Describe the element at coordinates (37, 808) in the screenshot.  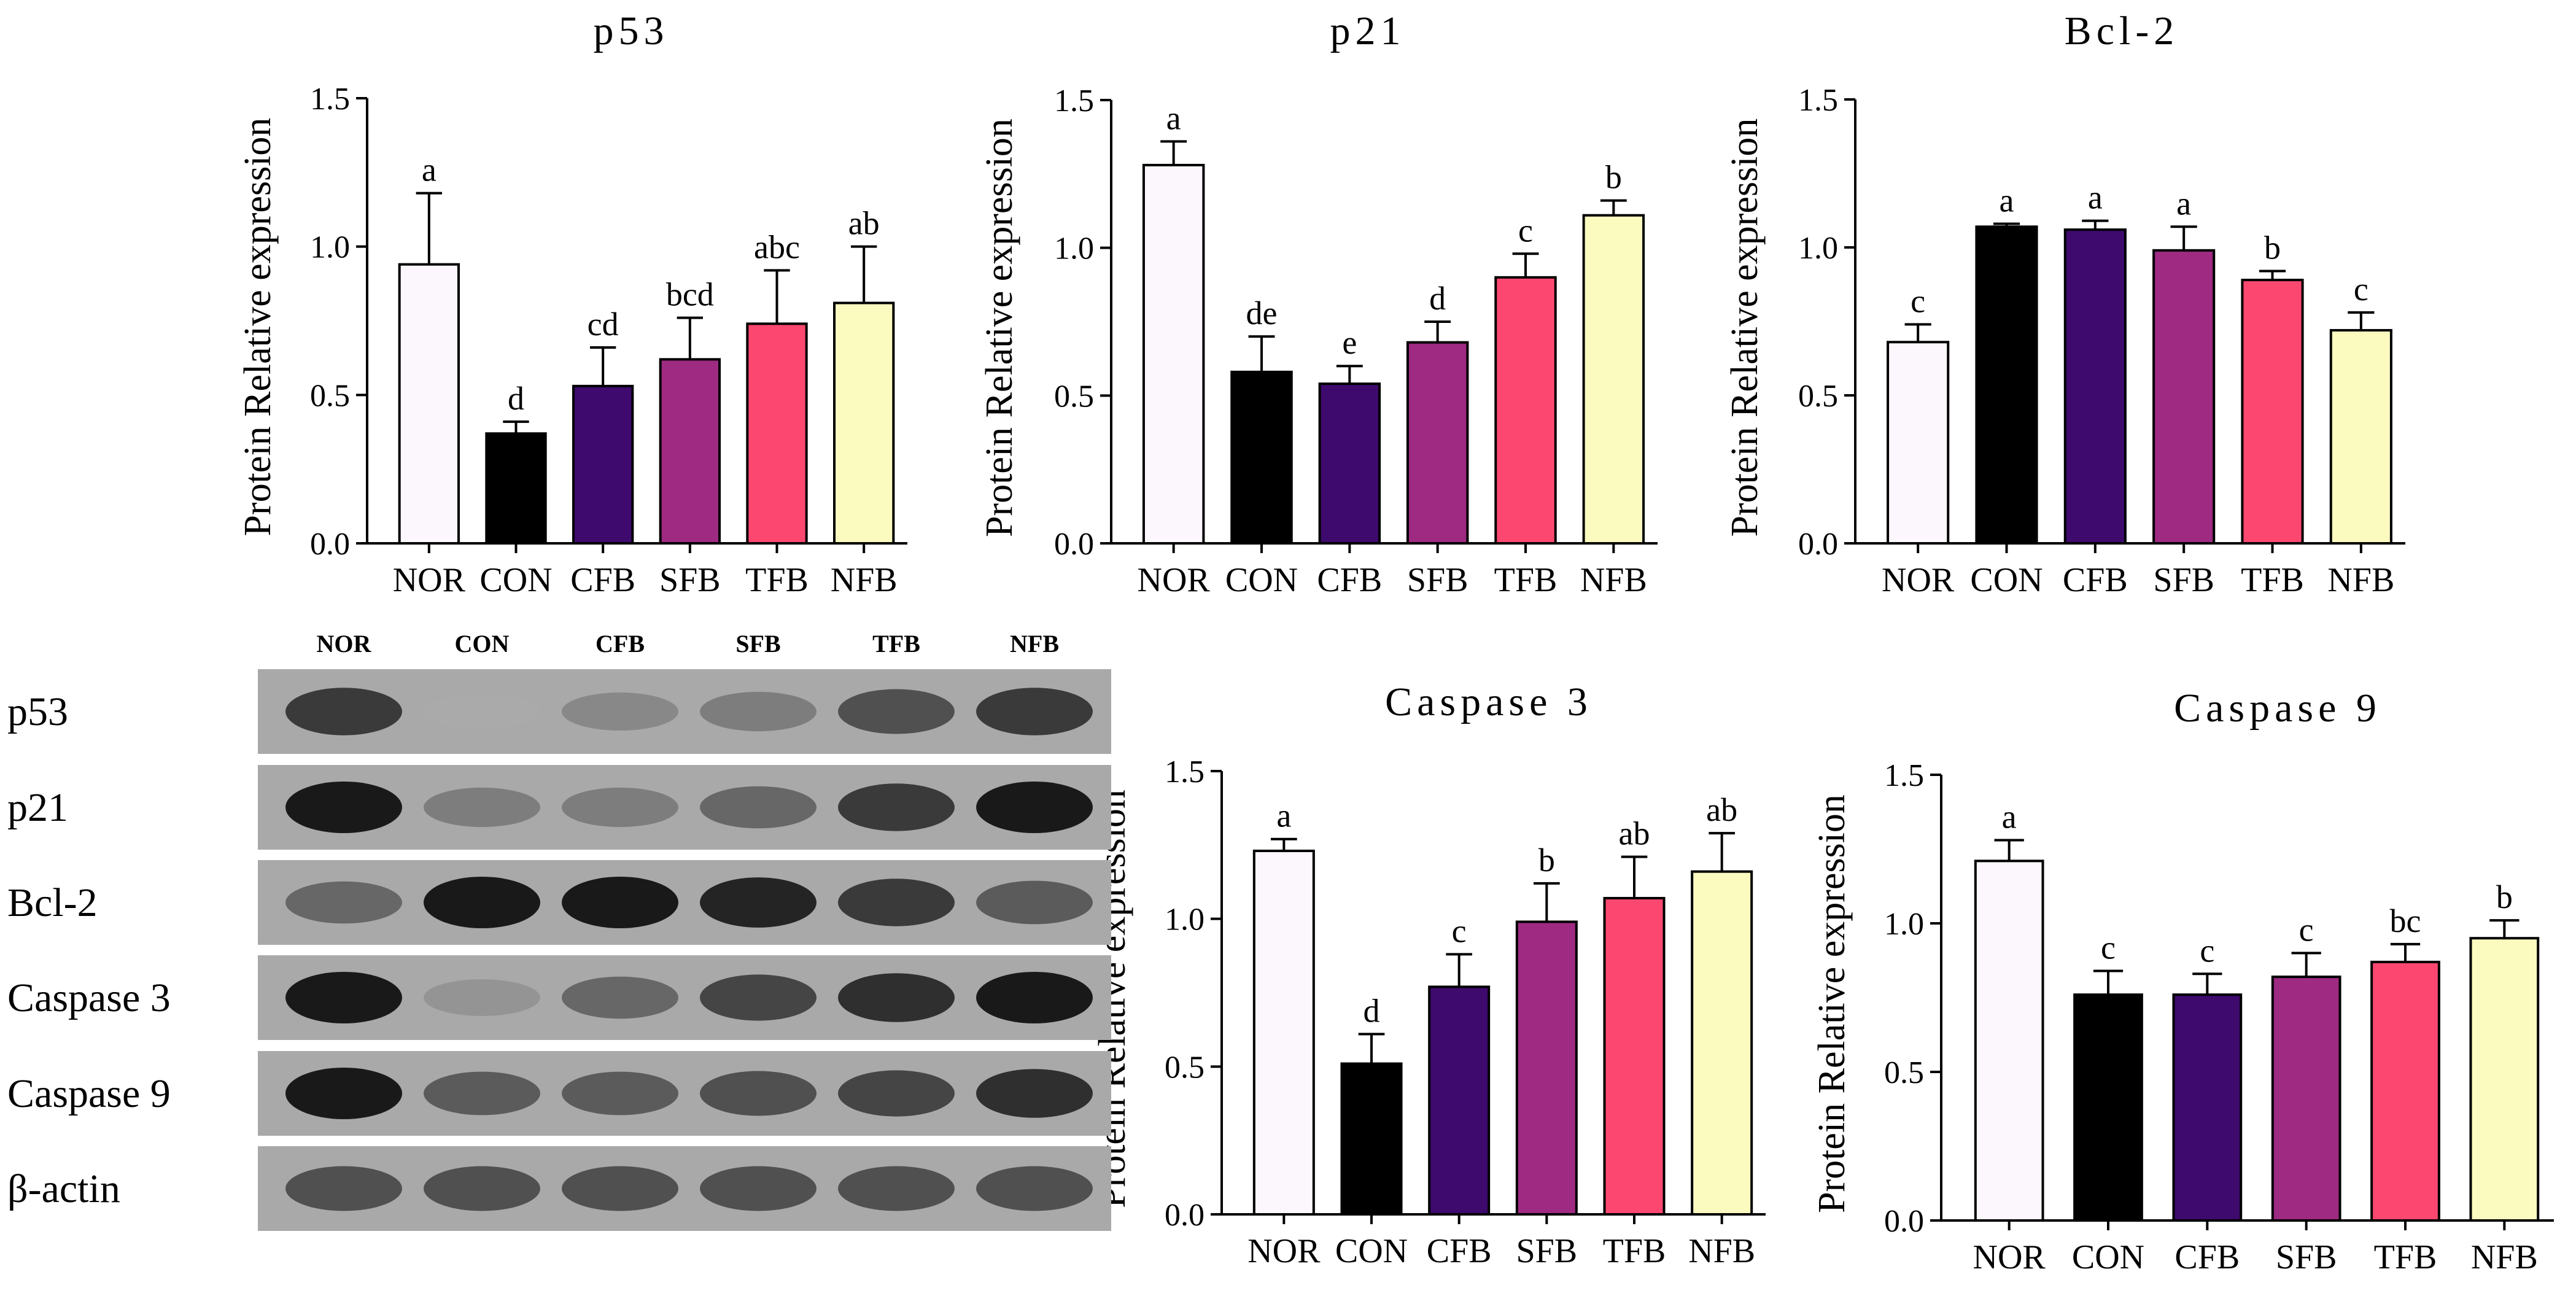
I see `blot-row-label: p21` at that location.